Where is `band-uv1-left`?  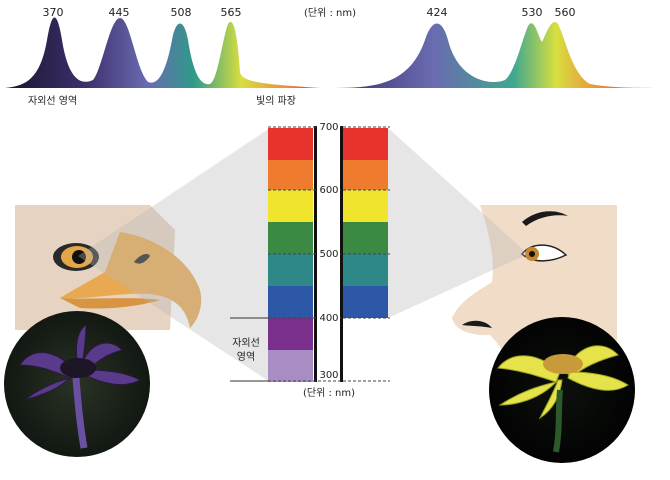
band-uv1-left is located at coordinates (290, 334).